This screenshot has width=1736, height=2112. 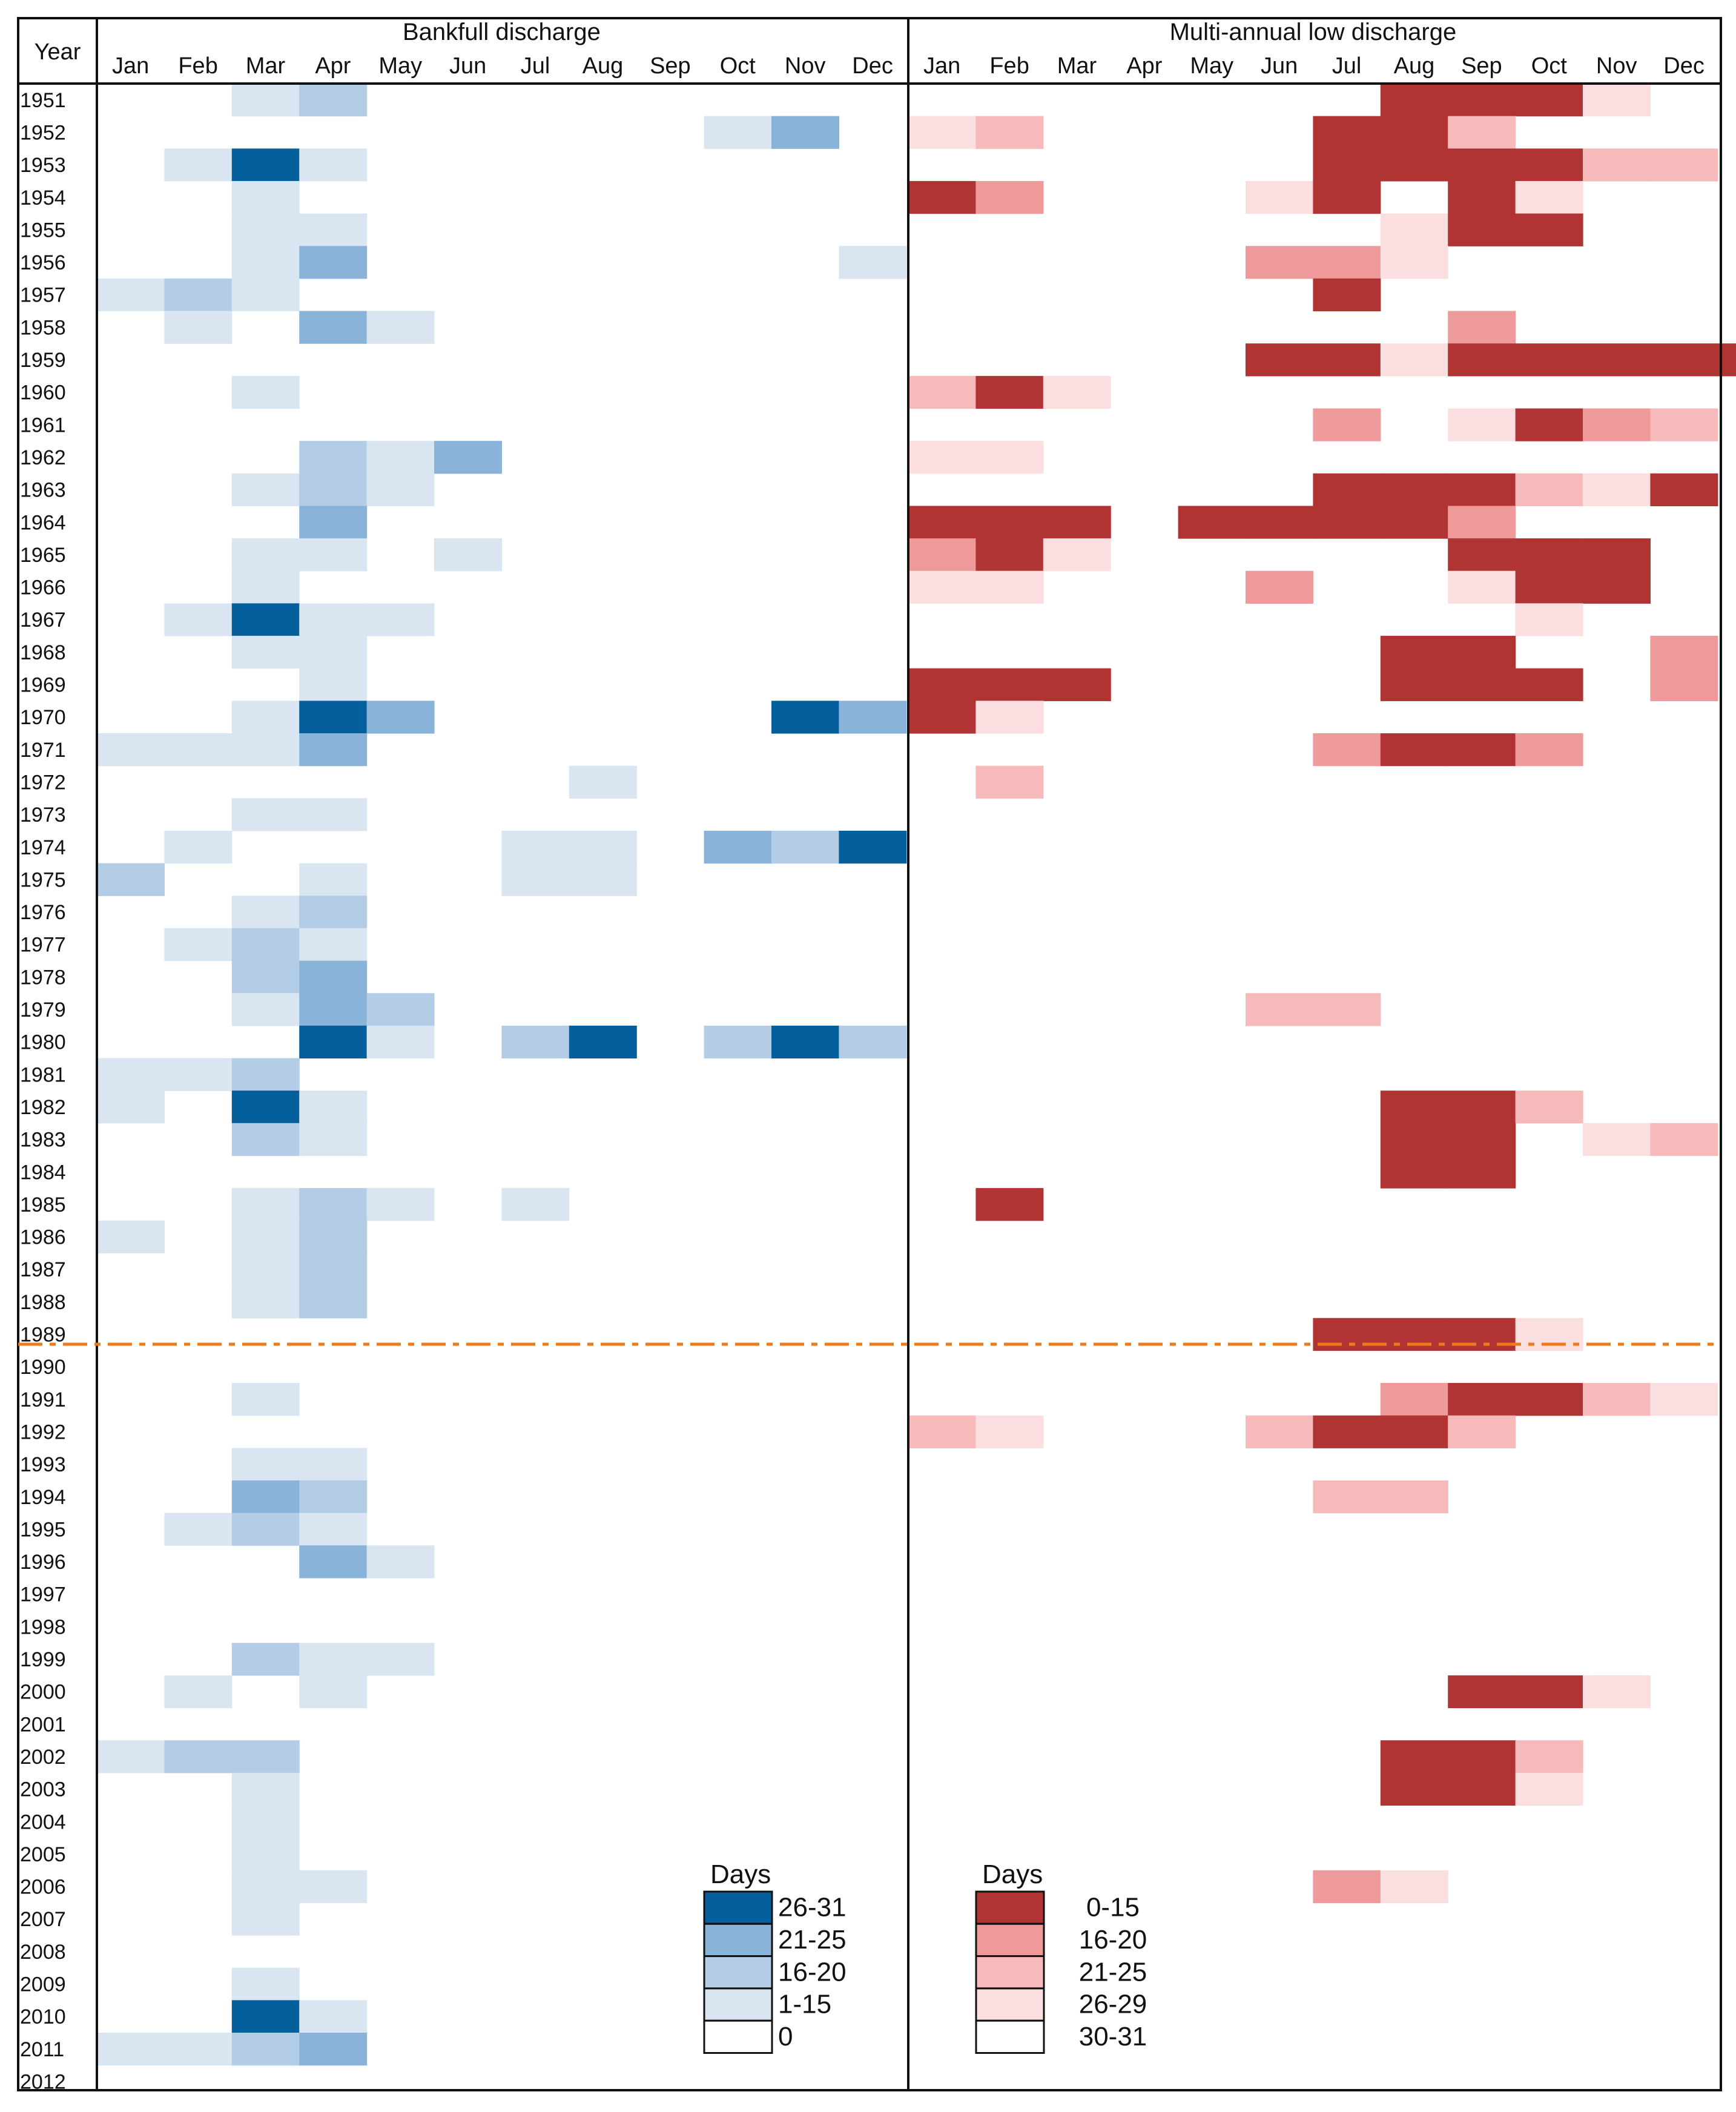 What do you see at coordinates (43, 1498) in the screenshot?
I see `year-label: 1994` at bounding box center [43, 1498].